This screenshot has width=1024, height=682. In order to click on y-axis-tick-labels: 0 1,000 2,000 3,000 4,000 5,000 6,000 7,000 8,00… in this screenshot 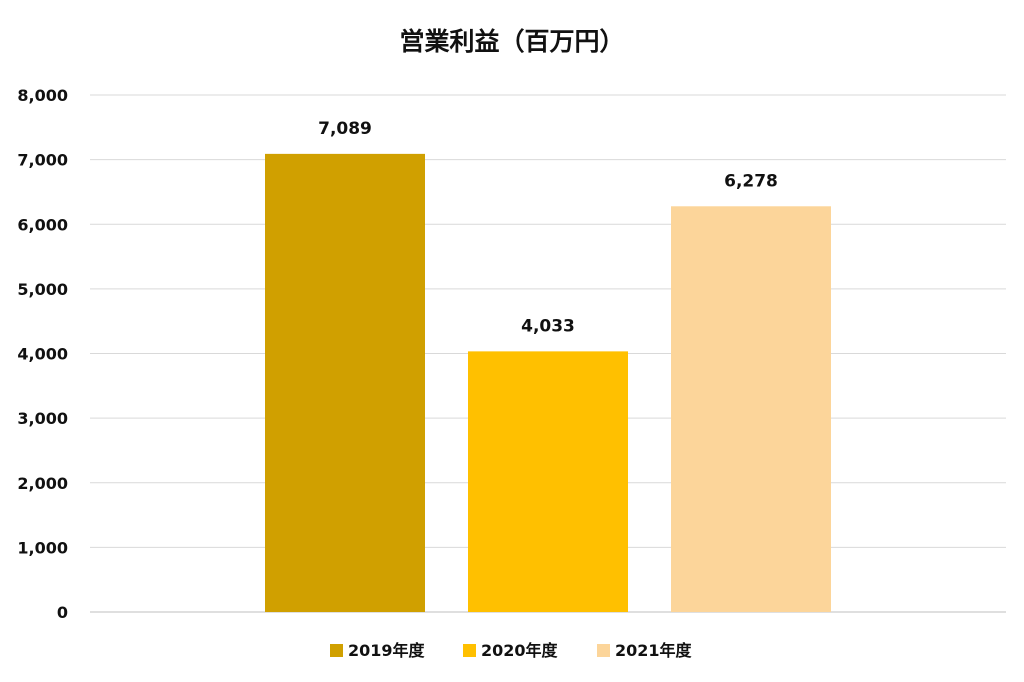, I will do `click(42, 354)`.